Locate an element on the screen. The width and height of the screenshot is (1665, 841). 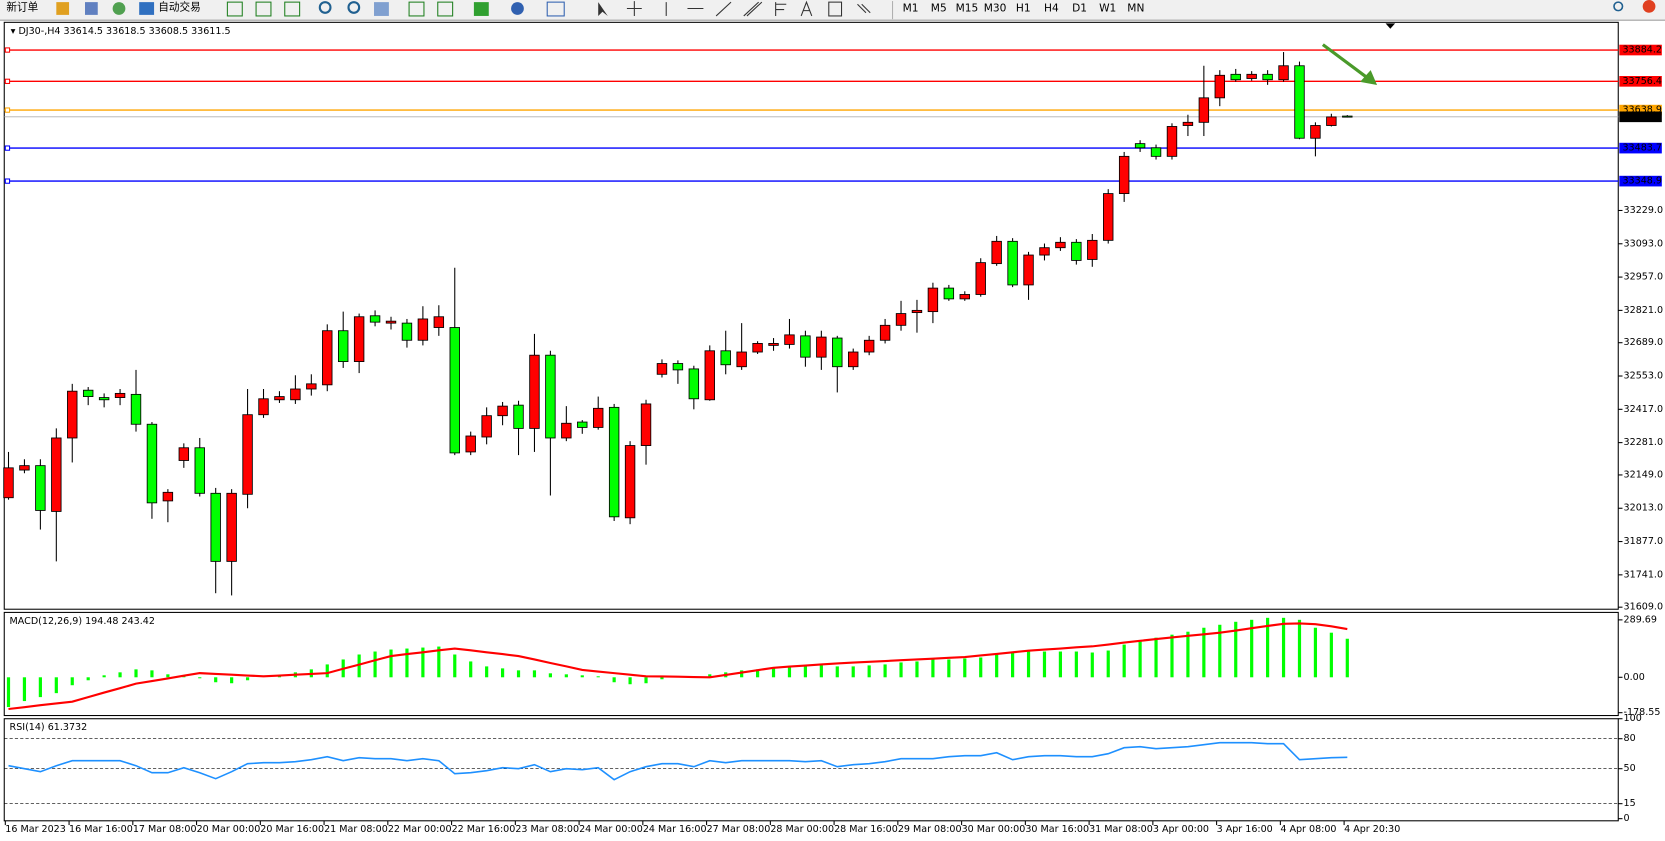
search is located at coordinates (1618, 6).